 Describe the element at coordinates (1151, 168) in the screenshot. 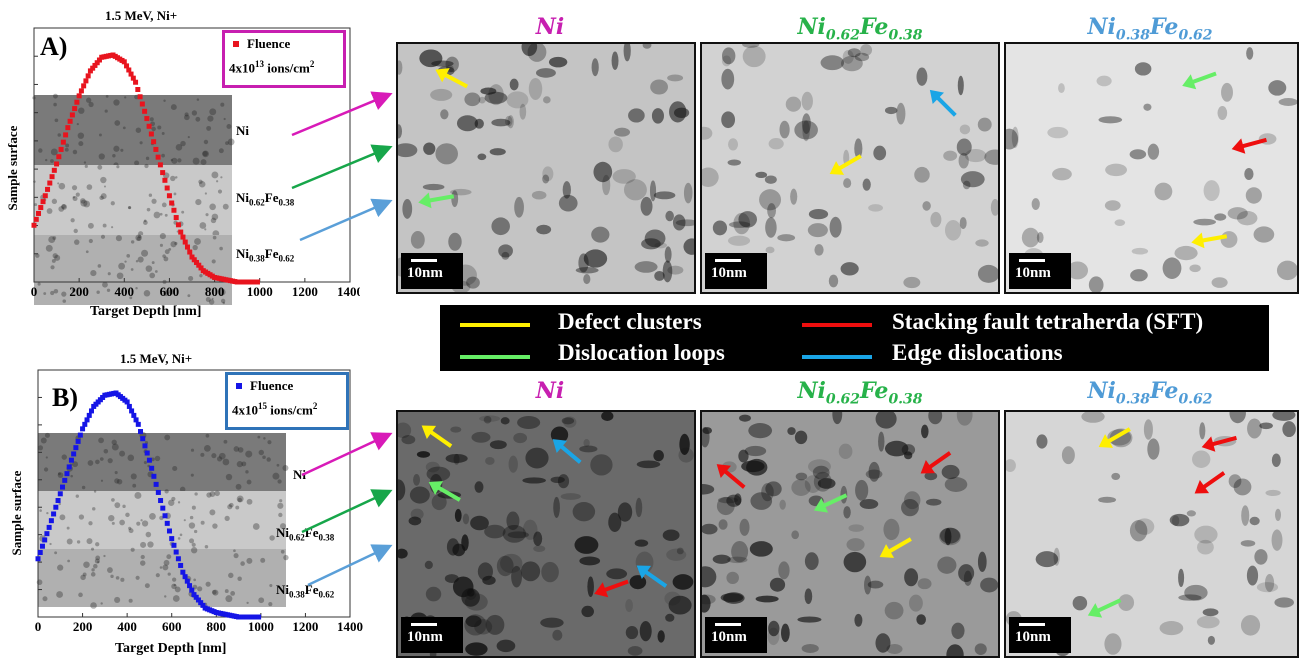

I see `tem-image-nife38-low-fluence: 10nm` at that location.